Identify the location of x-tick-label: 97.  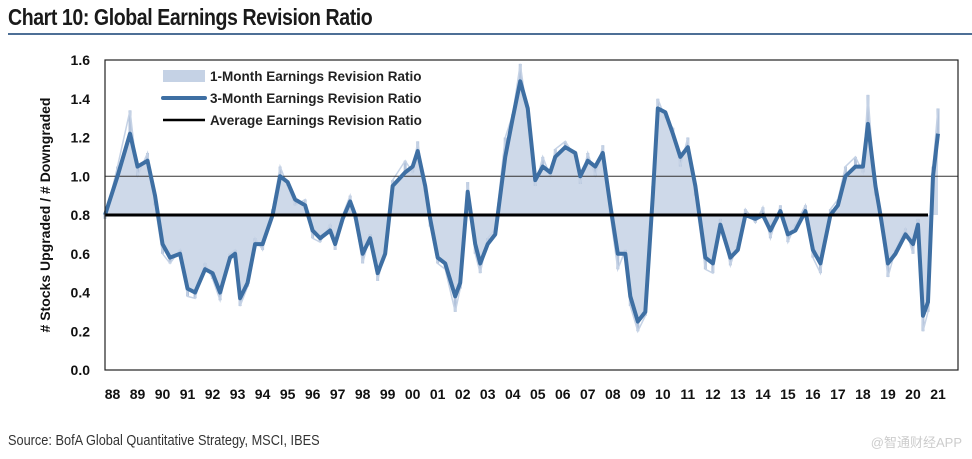
(338, 394).